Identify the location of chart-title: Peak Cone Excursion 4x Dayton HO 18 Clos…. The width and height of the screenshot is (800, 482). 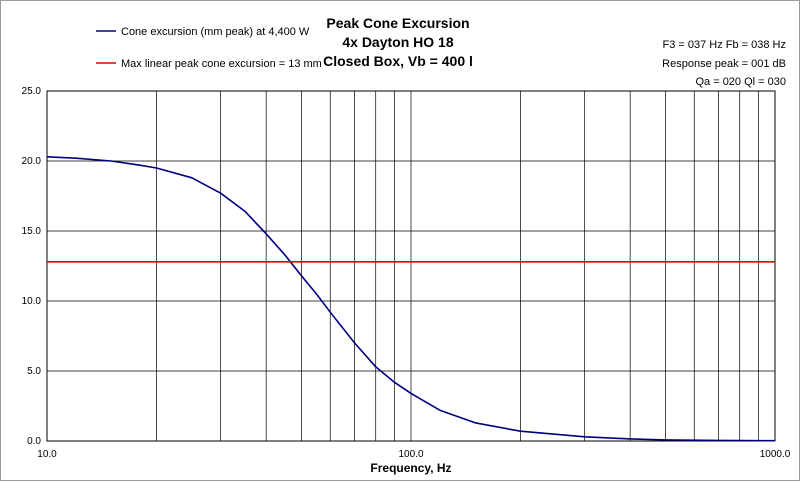
(398, 42).